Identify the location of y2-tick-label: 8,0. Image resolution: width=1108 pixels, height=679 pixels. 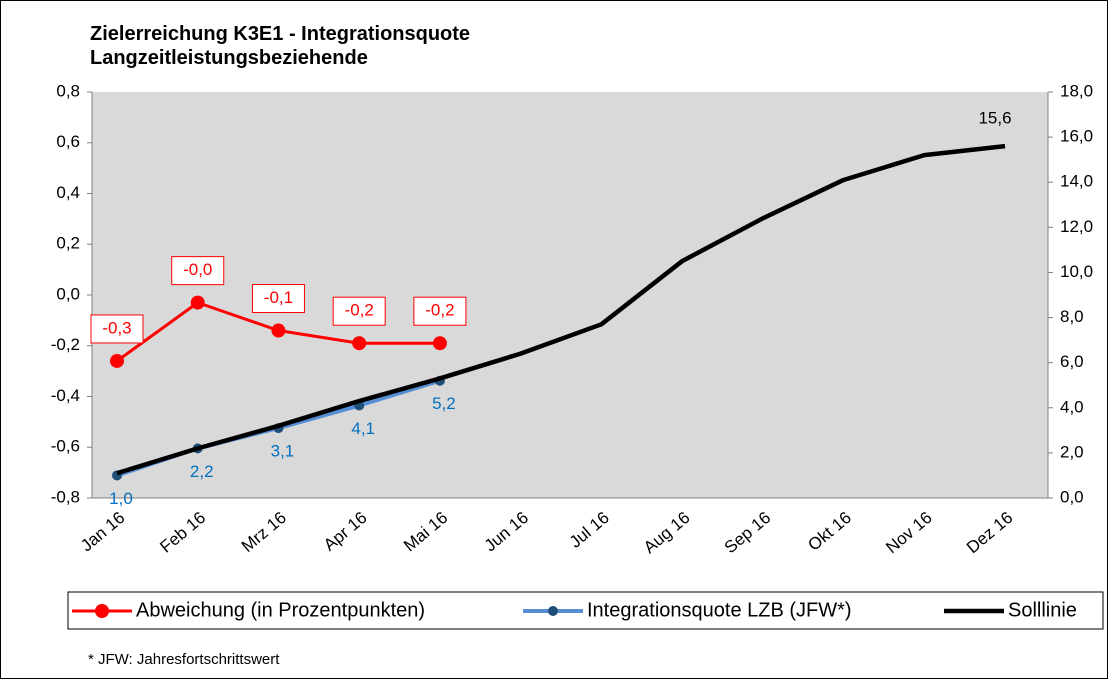
(1072, 316).